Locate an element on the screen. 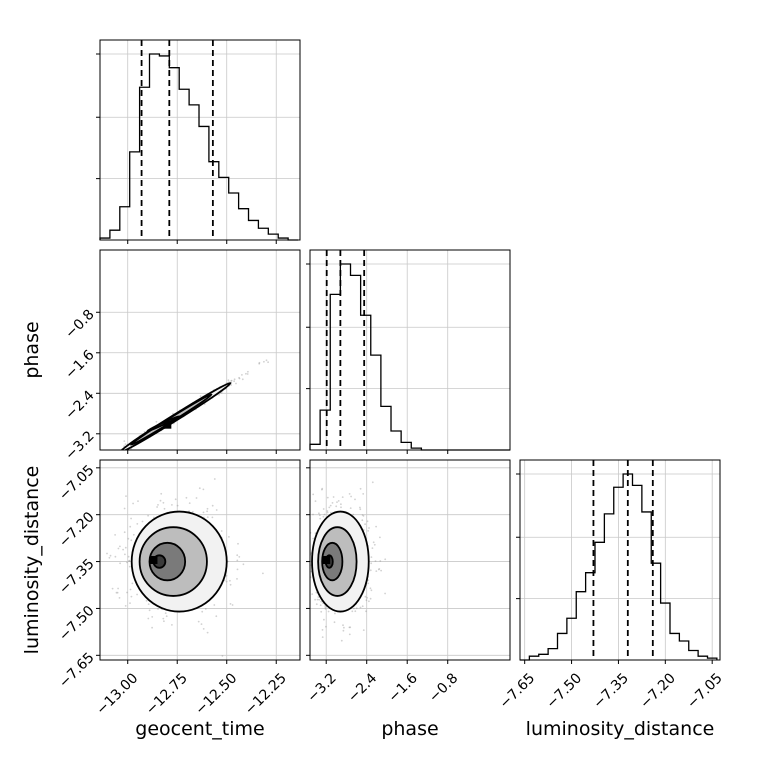 This screenshot has height=760, width=760. histogram-panel-luminosity_distance is located at coordinates (618, 562).